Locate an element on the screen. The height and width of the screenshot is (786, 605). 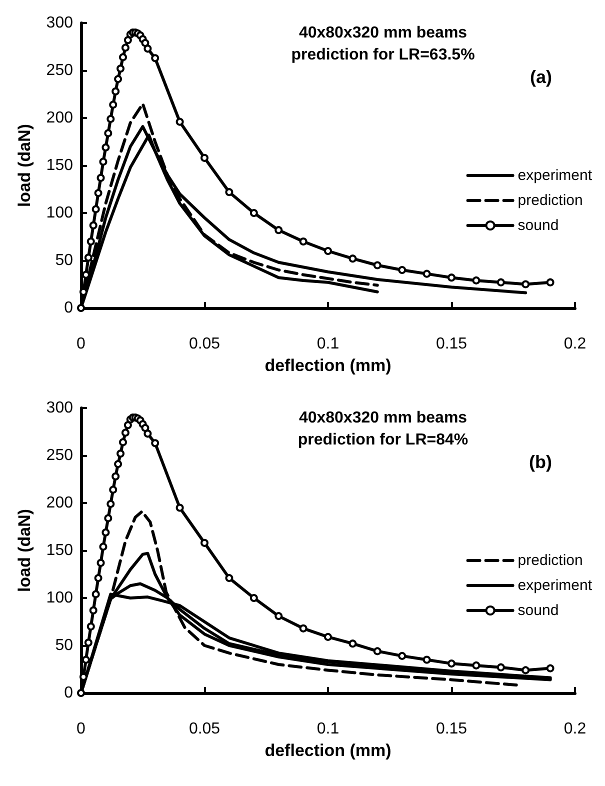
text: prediction for LR=84% is located at coordinates (383, 440).